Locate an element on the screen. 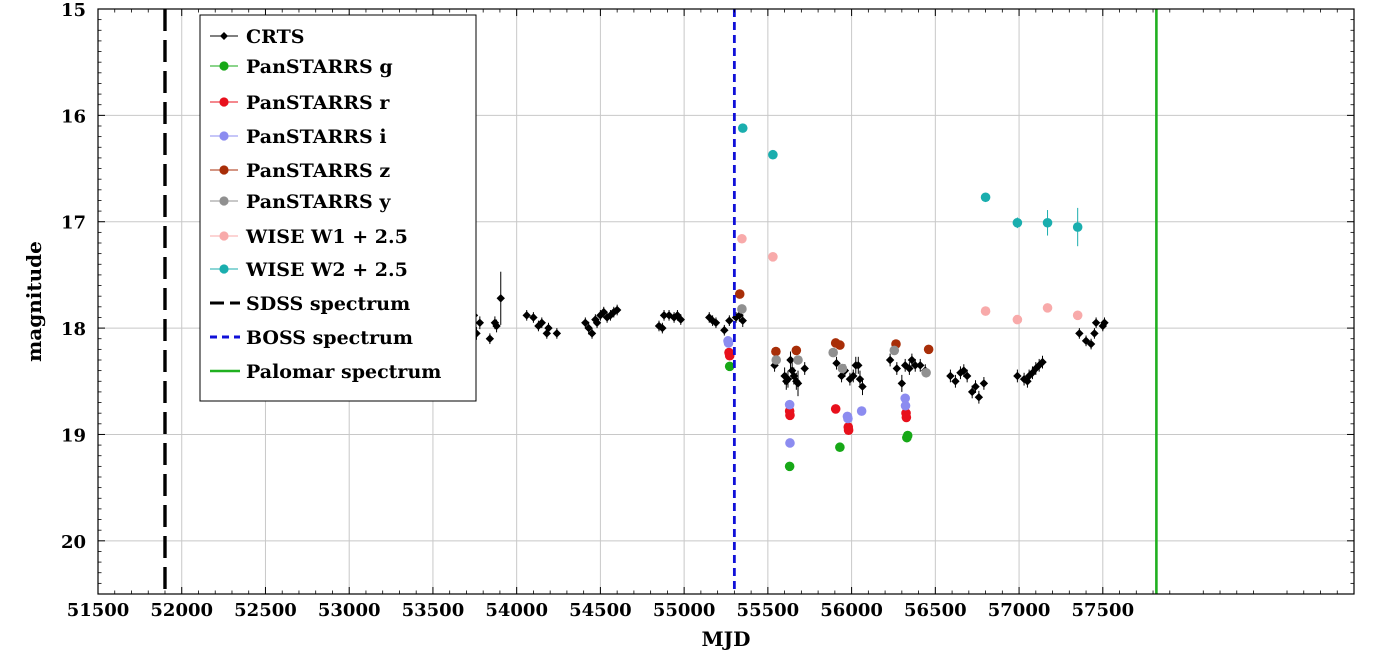 This screenshot has width=1391, height=652. legend-label: PanSTARRS y is located at coordinates (318, 202).